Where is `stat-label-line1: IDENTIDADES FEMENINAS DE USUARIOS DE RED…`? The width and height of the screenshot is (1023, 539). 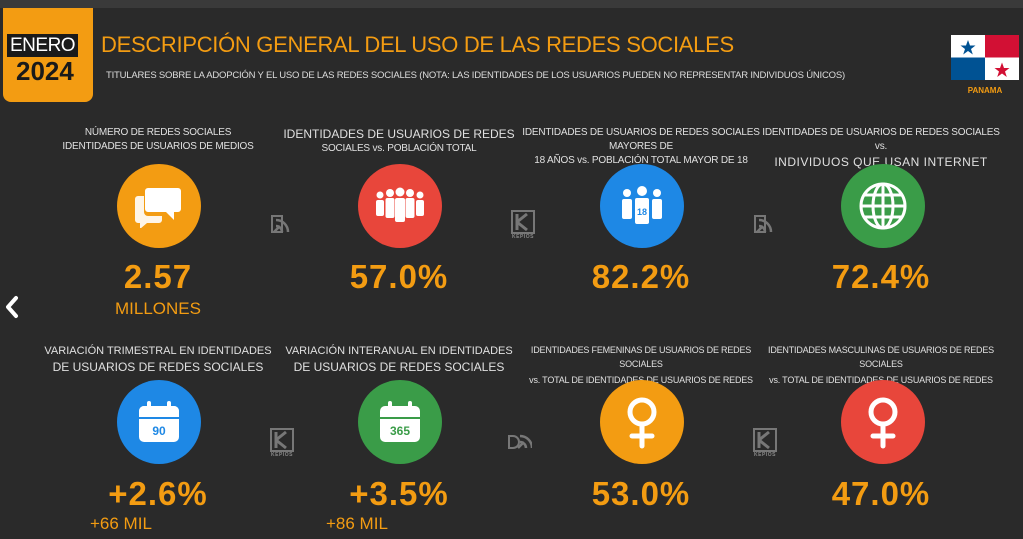
stat-label-line1: IDENTIDADES FEMENINAS DE USUARIOS DE RED… is located at coordinates (641, 357).